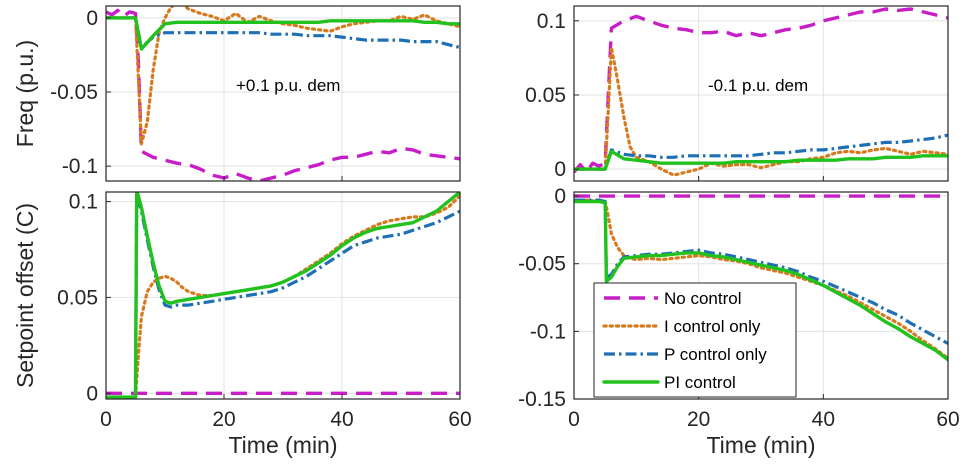 The width and height of the screenshot is (976, 470). I want to click on legend-entry-label: P control only, so click(715, 354).